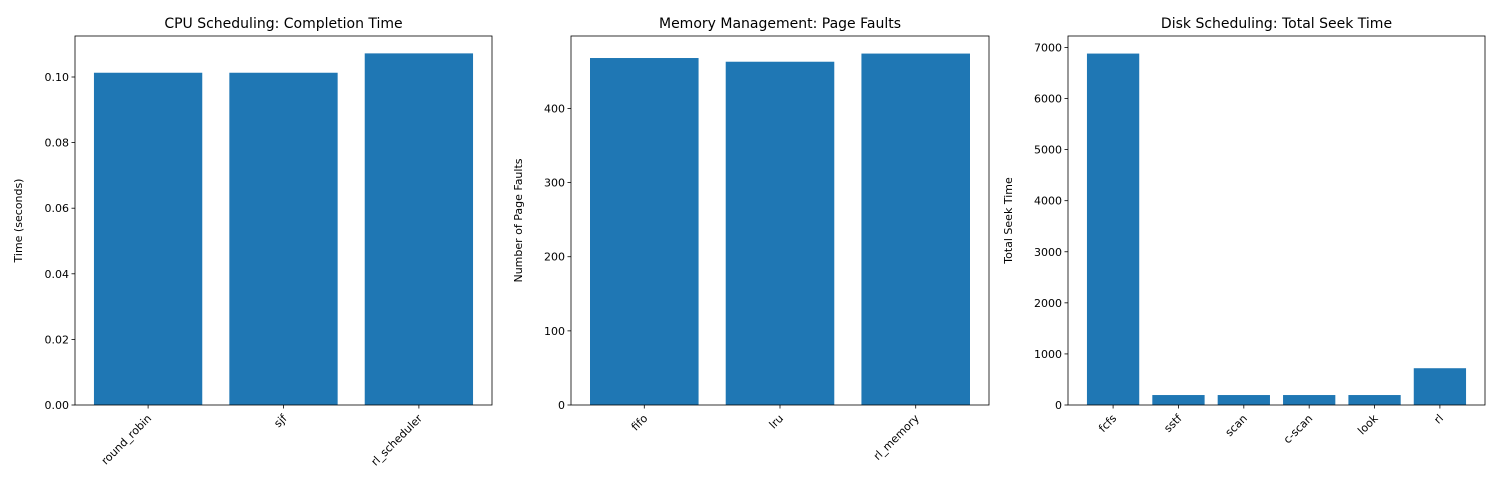 This screenshot has height=500, width=1500. What do you see at coordinates (518, 220) in the screenshot?
I see `y-axis-label: Number of Page Faults` at bounding box center [518, 220].